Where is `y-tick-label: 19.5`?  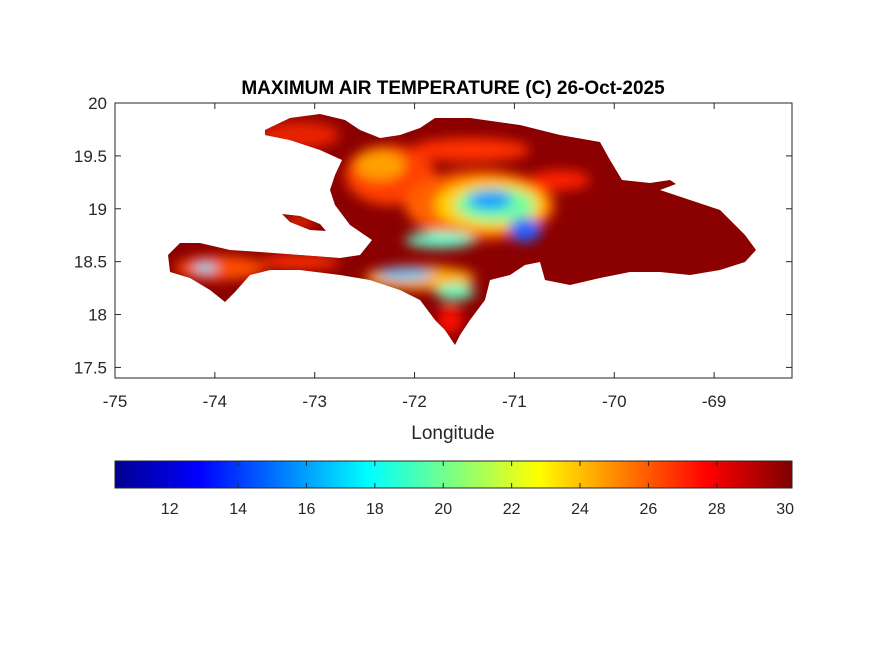 y-tick-label: 19.5 is located at coordinates (90, 156).